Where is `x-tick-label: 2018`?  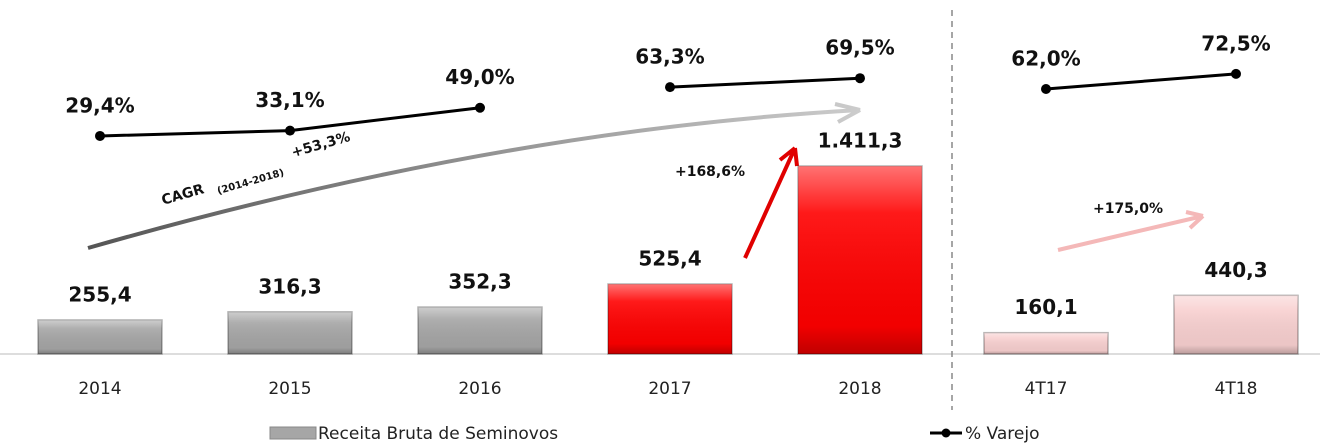 x-tick-label: 2018 is located at coordinates (859, 389).